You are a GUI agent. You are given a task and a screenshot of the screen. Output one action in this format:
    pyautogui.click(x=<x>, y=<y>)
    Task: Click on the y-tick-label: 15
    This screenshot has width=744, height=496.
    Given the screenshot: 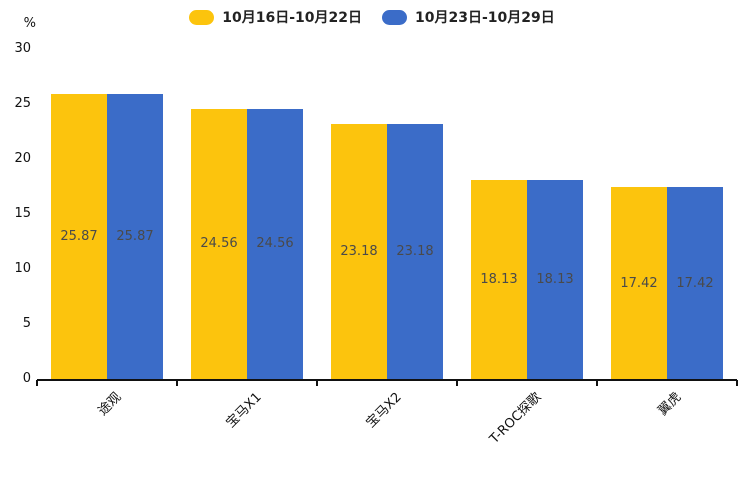 What is the action you would take?
    pyautogui.click(x=22, y=213)
    